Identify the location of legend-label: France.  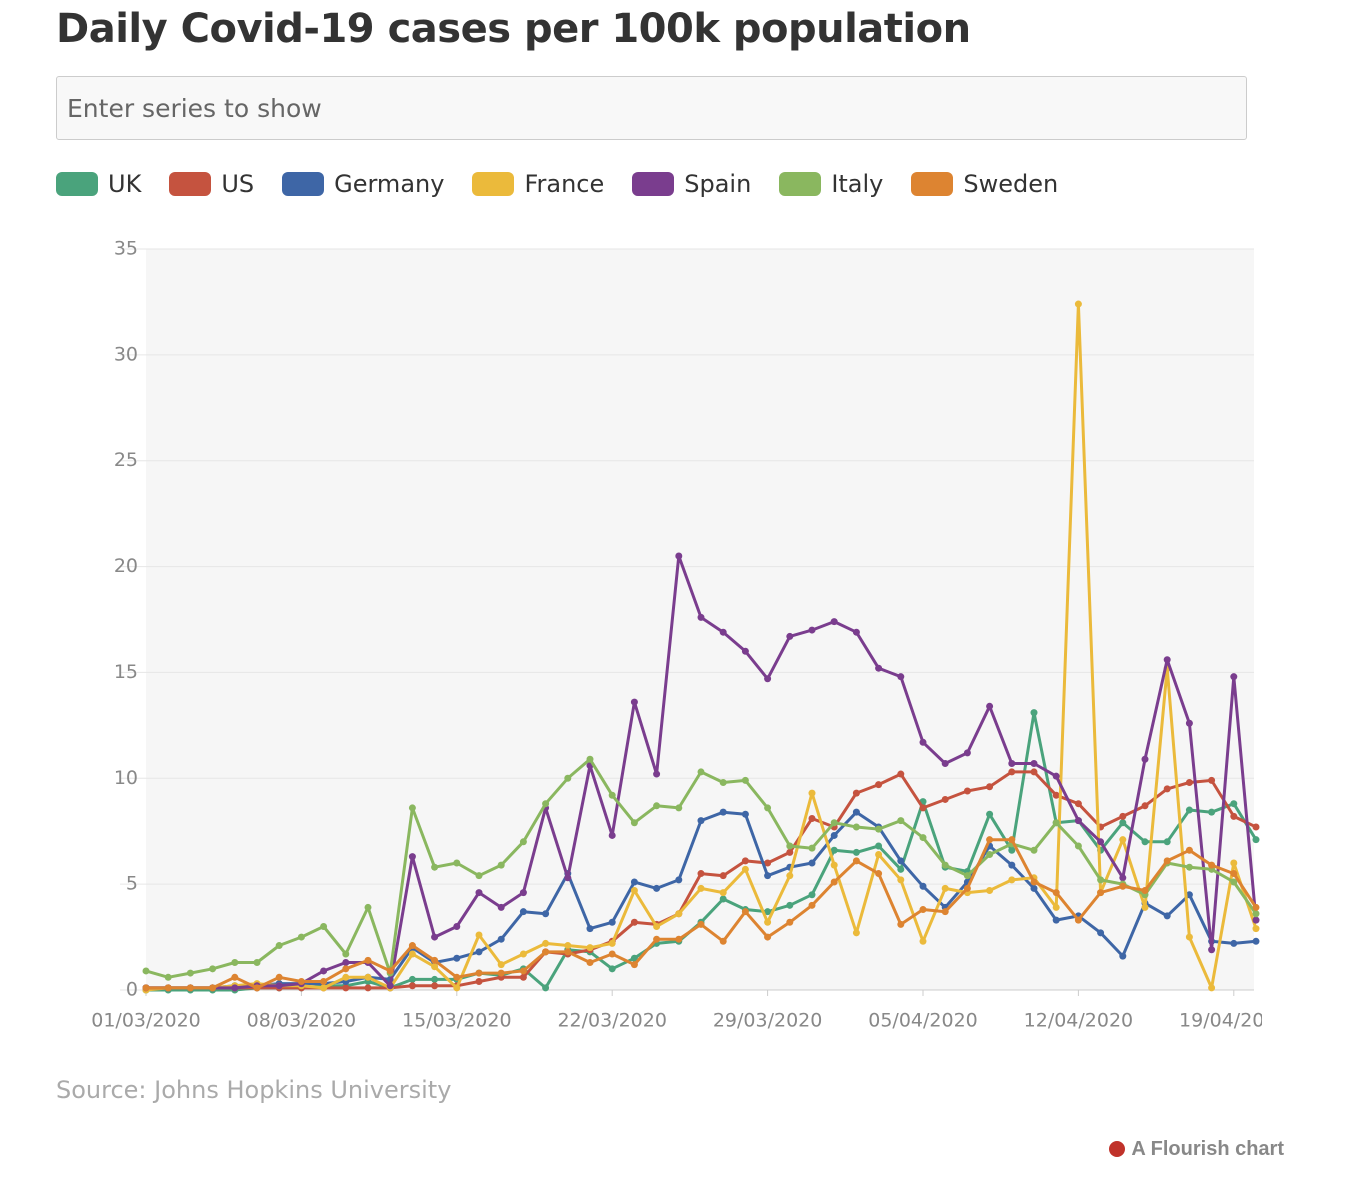
(564, 184).